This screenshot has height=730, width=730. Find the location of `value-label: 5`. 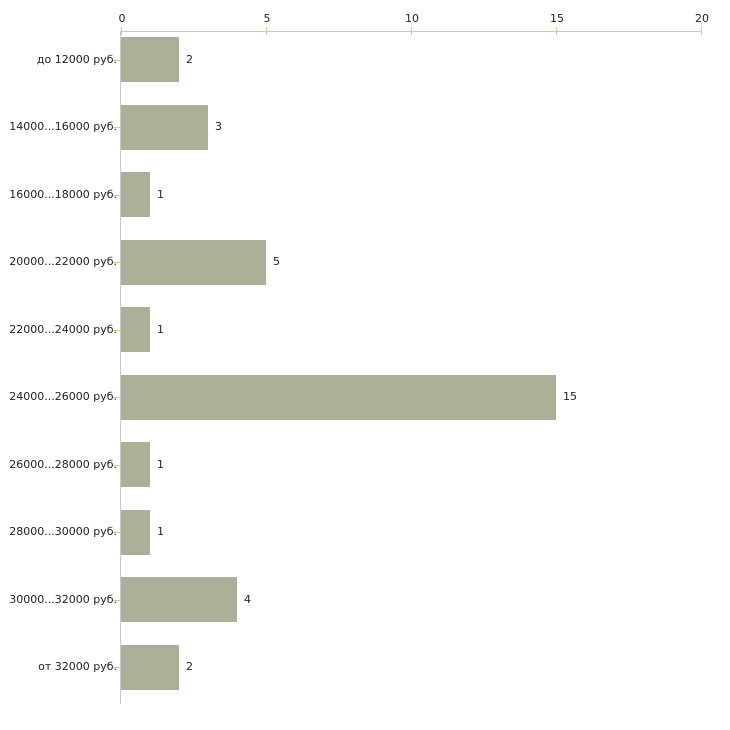

value-label: 5 is located at coordinates (276, 261).